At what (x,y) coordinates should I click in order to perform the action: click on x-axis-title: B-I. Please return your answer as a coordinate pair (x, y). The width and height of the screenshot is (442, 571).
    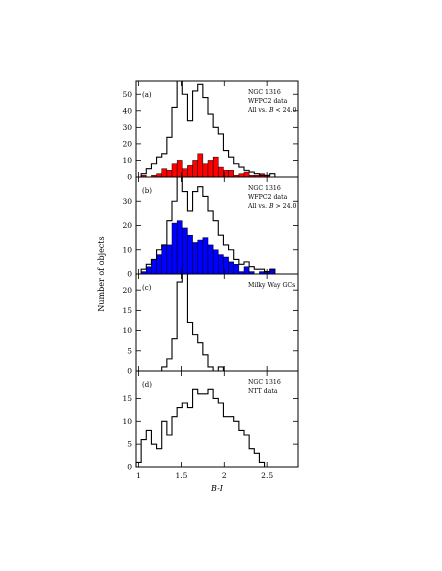
    Looking at the image, I should click on (217, 488).